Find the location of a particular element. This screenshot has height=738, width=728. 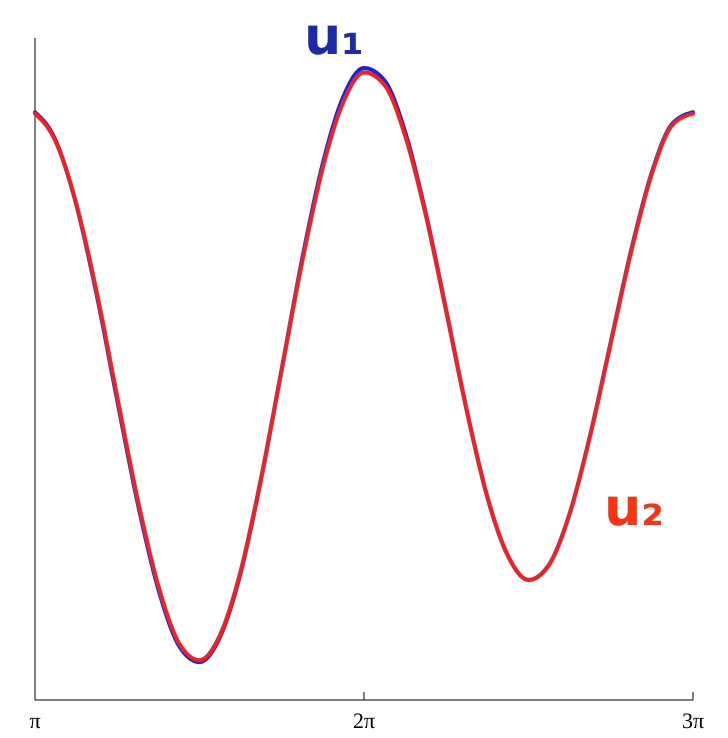

x-tick-label: 2π is located at coordinates (363, 720).